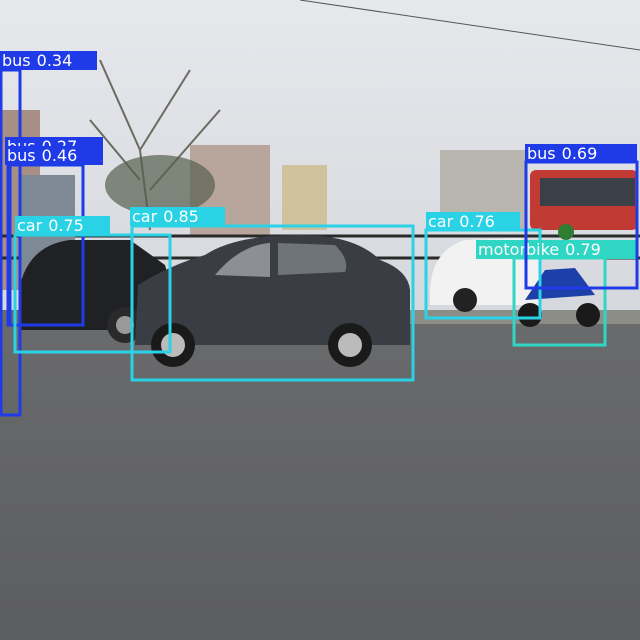 The image size is (640, 640). I want to click on bounding-box, so click(272, 303).